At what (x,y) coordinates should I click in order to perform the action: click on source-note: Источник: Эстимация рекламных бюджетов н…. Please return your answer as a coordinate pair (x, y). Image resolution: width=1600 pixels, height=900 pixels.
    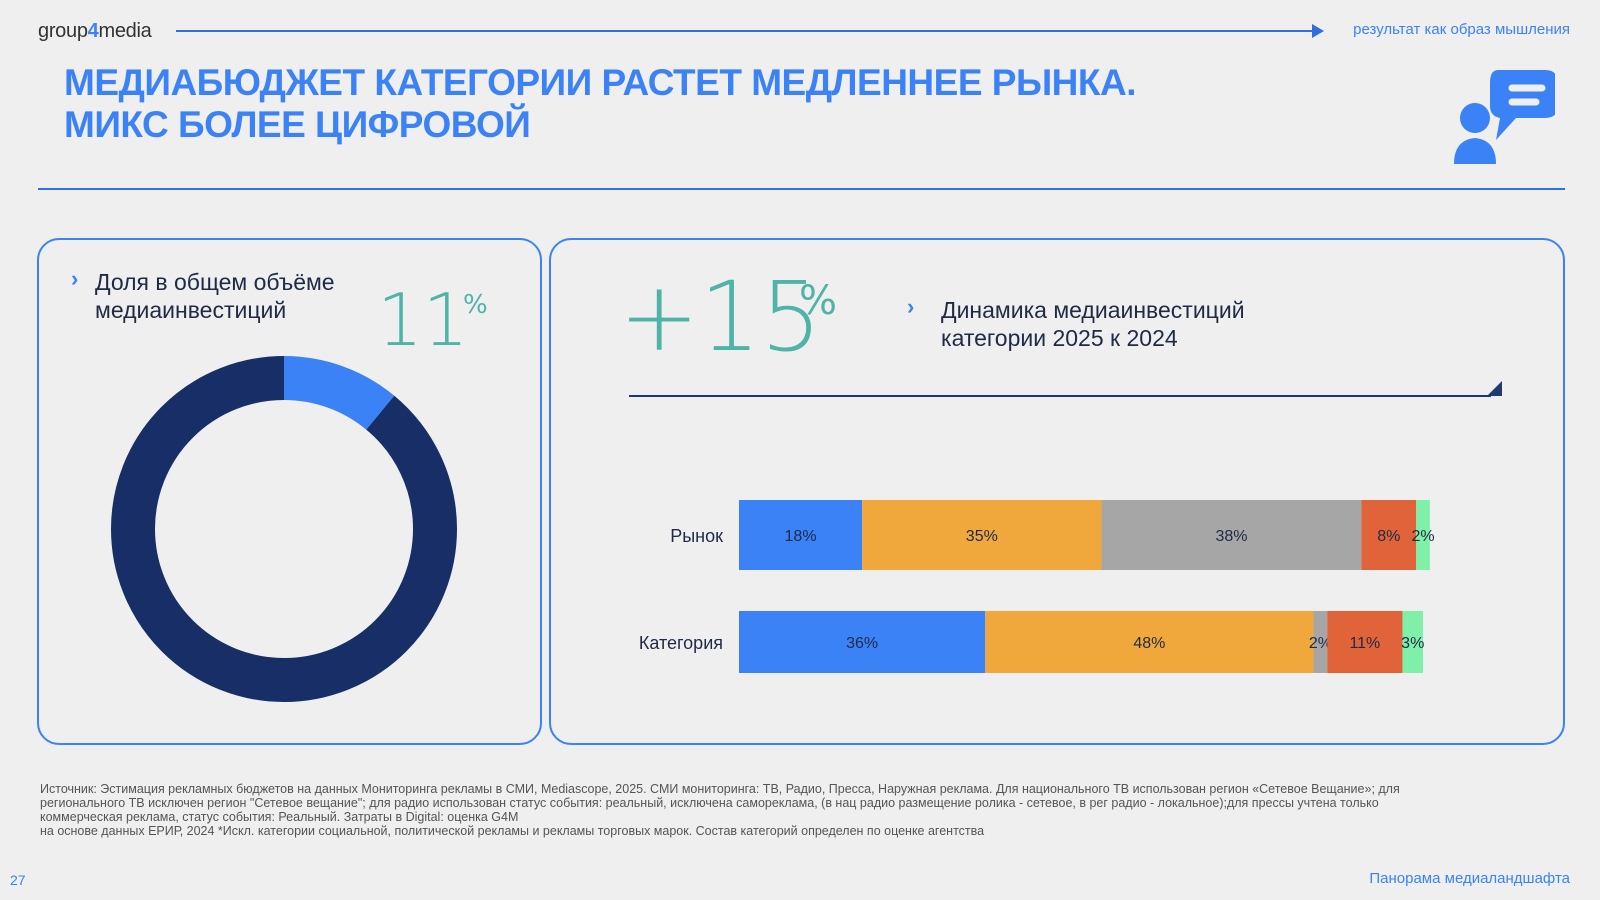
    Looking at the image, I should click on (800, 810).